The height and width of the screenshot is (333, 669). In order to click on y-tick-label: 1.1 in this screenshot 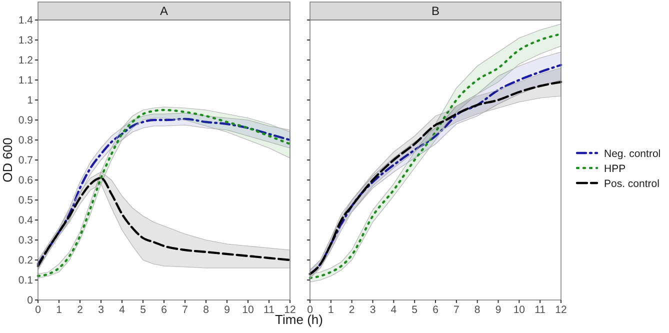, I will do `click(26, 80)`.